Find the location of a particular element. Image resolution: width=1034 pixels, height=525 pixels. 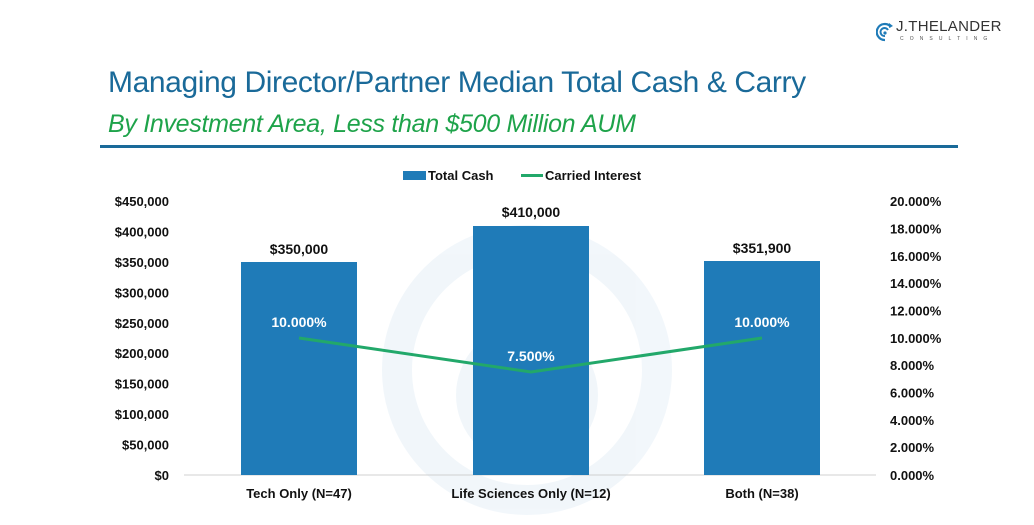

title-divider is located at coordinates (529, 146).